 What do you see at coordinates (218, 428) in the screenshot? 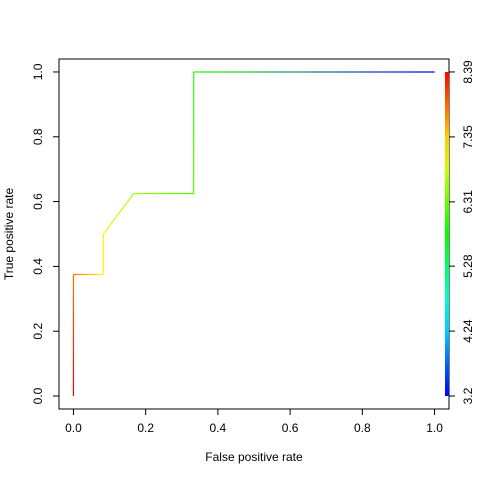
I see `x-tick-label: 0.4` at bounding box center [218, 428].